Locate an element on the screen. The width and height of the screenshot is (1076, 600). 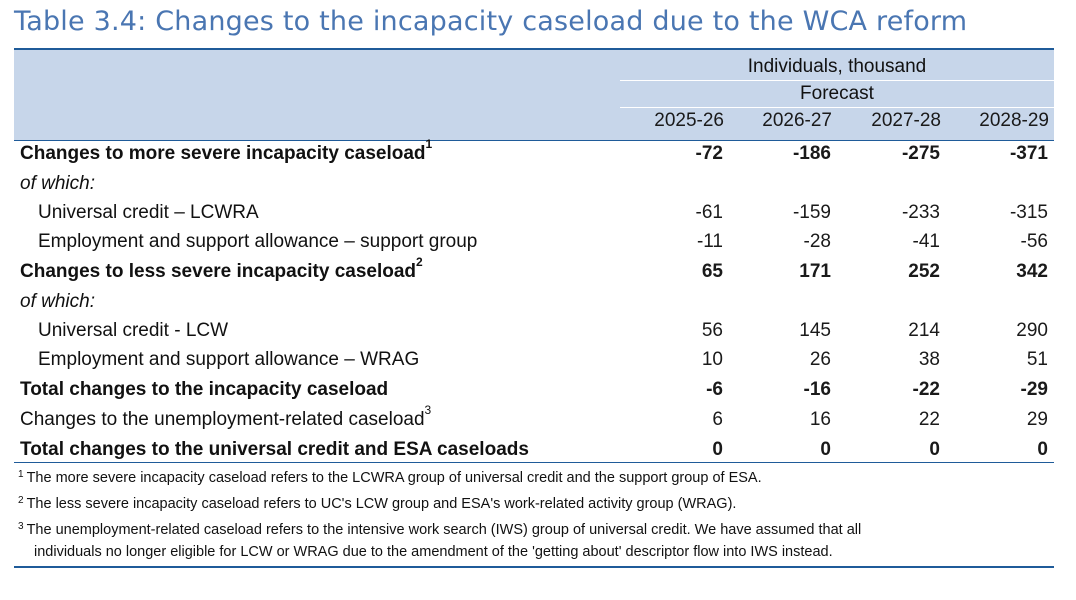
value-cell: -41 is located at coordinates (926, 241).